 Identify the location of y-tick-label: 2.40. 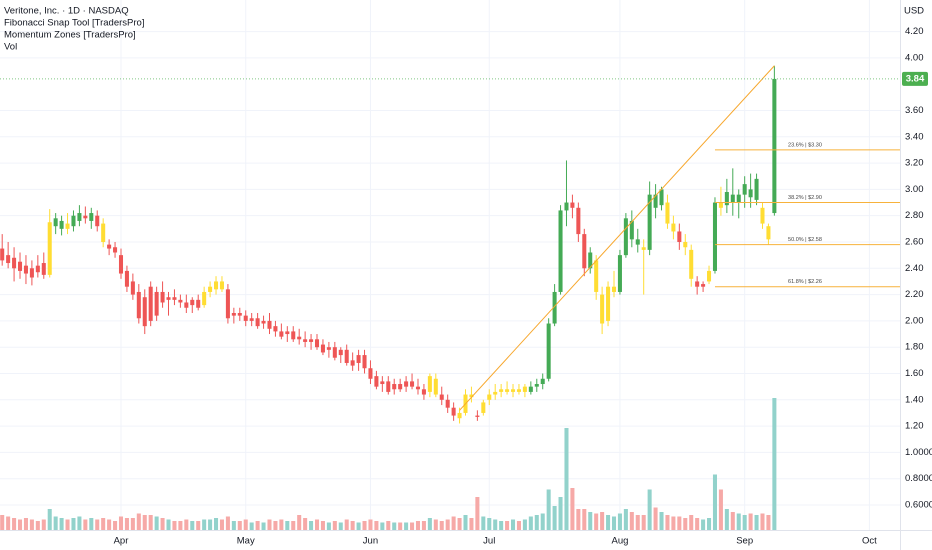
(914, 268).